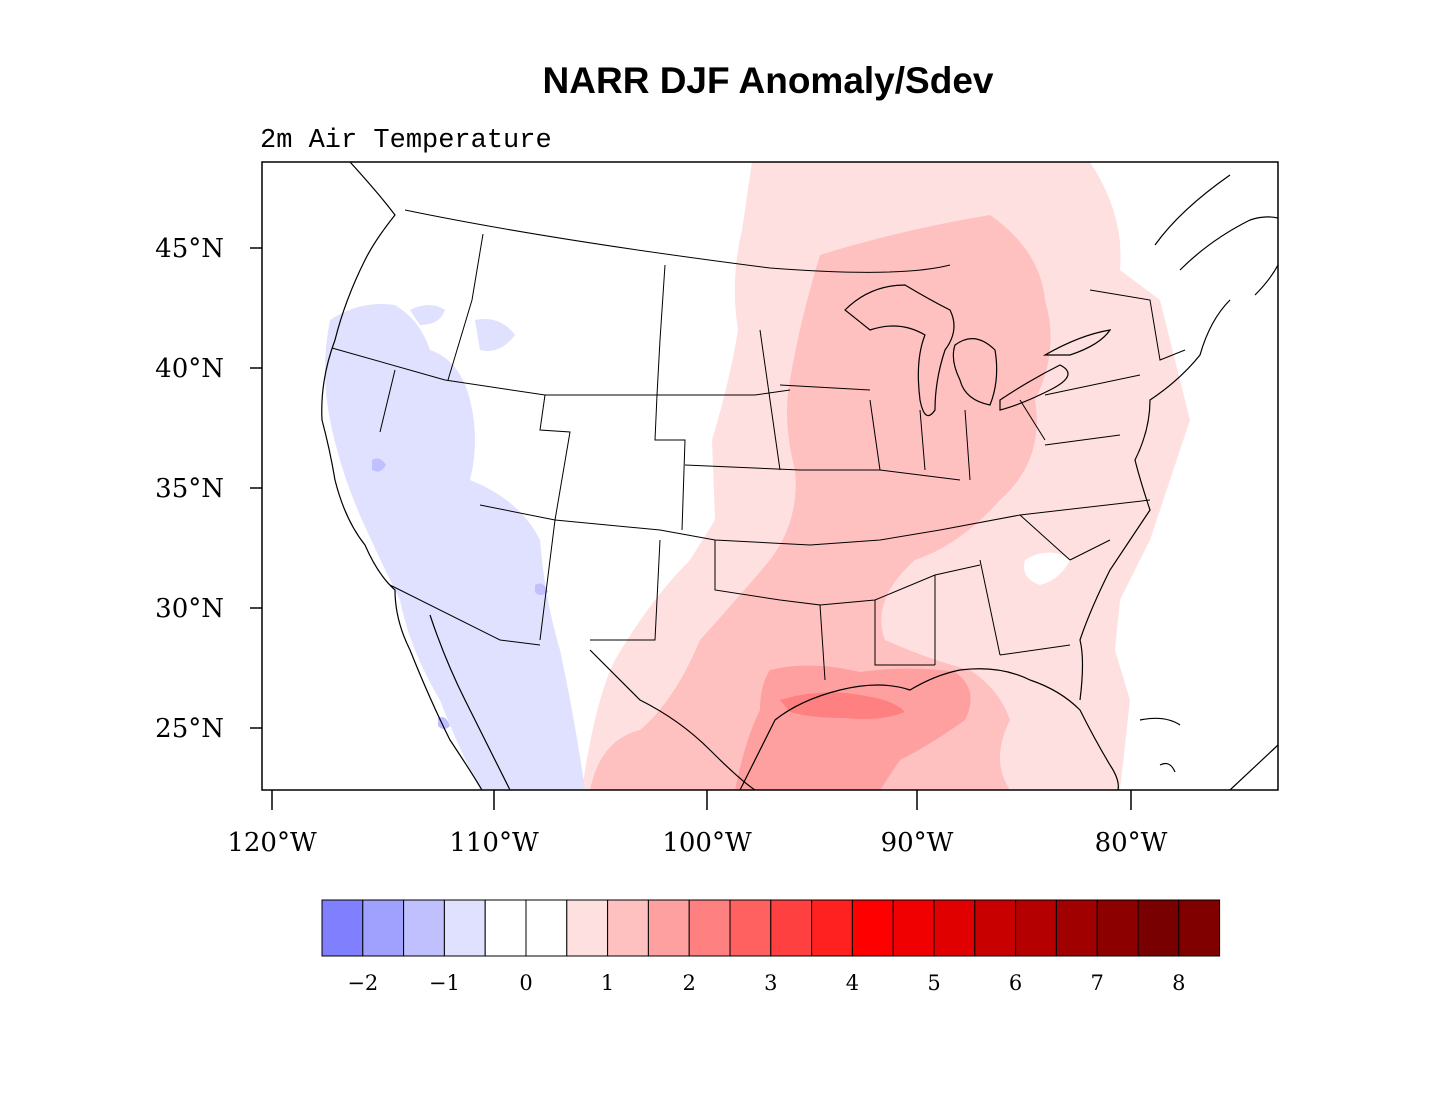  I want to click on lat-axis: 45°N 40°N 35°N 30°N 25°N, so click(208, 489).